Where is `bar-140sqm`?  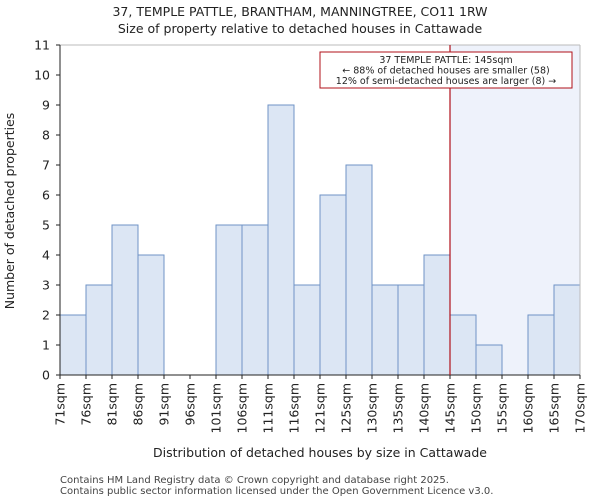 bar-140sqm is located at coordinates (437, 315).